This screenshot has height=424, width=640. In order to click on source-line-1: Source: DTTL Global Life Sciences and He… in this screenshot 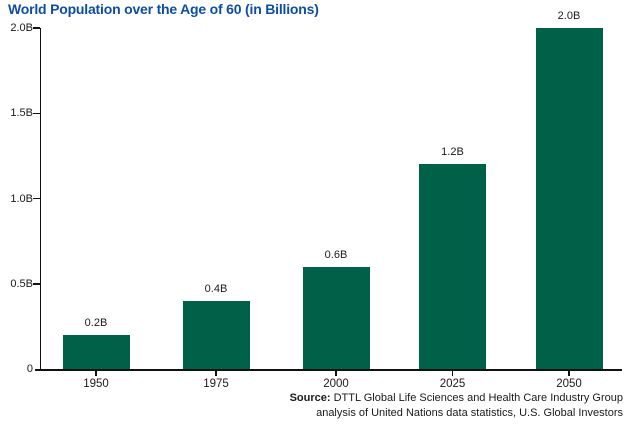, I will do `click(456, 398)`.